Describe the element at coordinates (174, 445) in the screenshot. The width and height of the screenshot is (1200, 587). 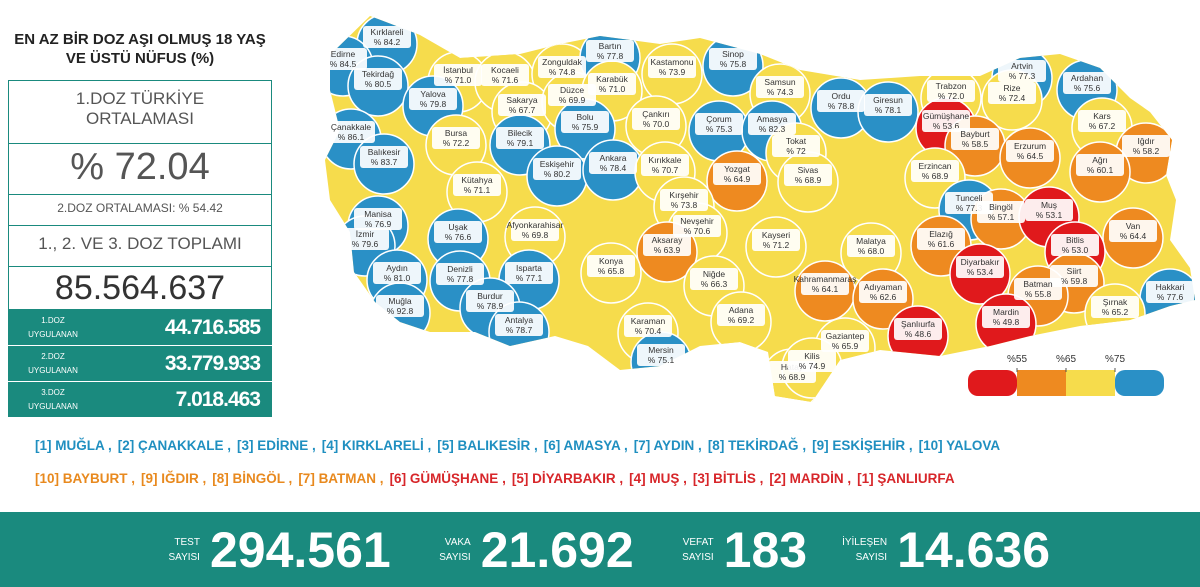
I see `ranking-item: [2] ÇANAKKALE ,` at that location.